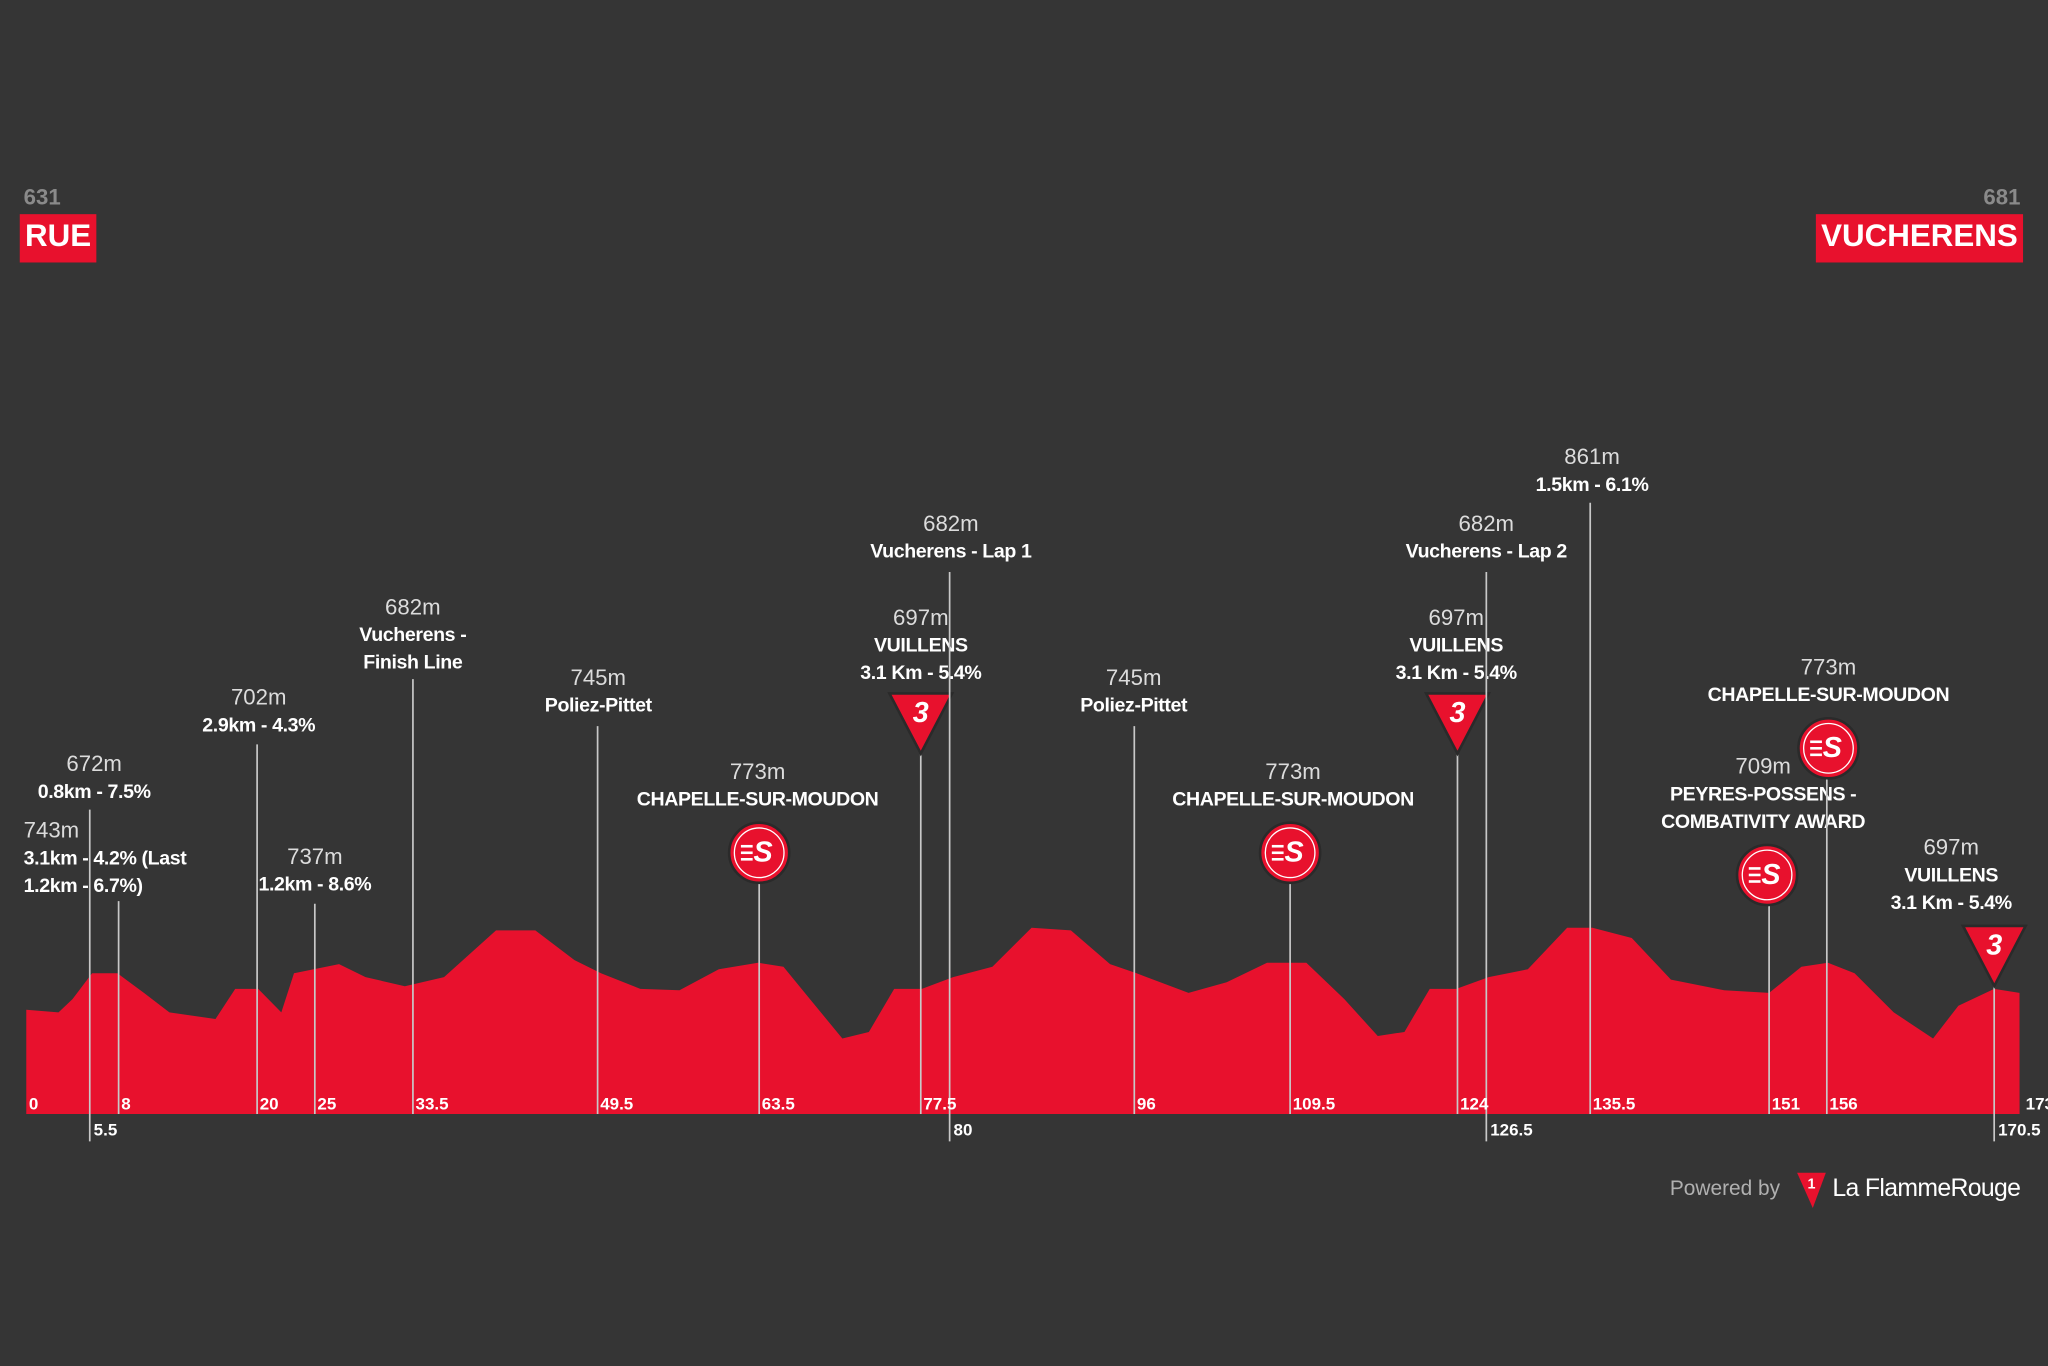 The image size is (2048, 1366). What do you see at coordinates (1592, 456) in the screenshot?
I see `poi-altitude: 861m` at bounding box center [1592, 456].